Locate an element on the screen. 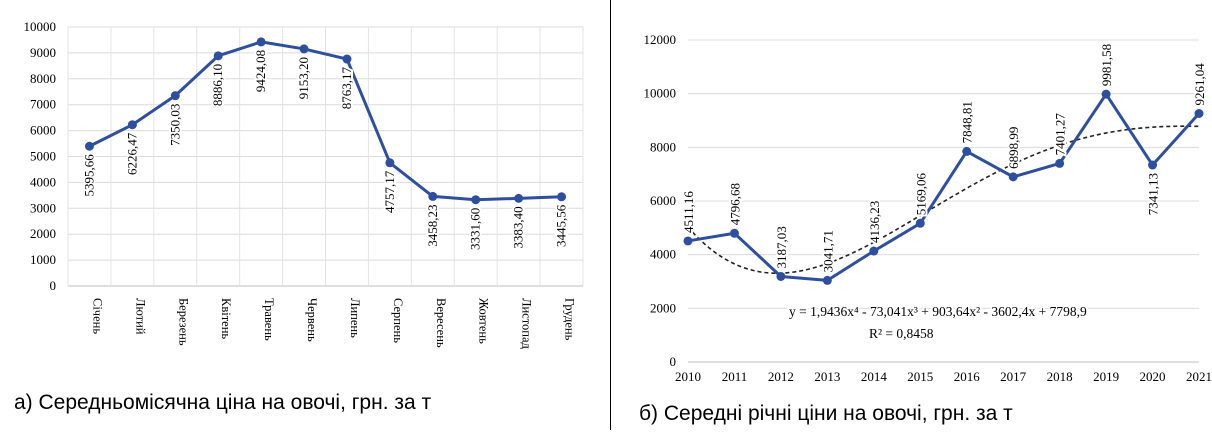  data-label: 5395,66 is located at coordinates (88, 175).